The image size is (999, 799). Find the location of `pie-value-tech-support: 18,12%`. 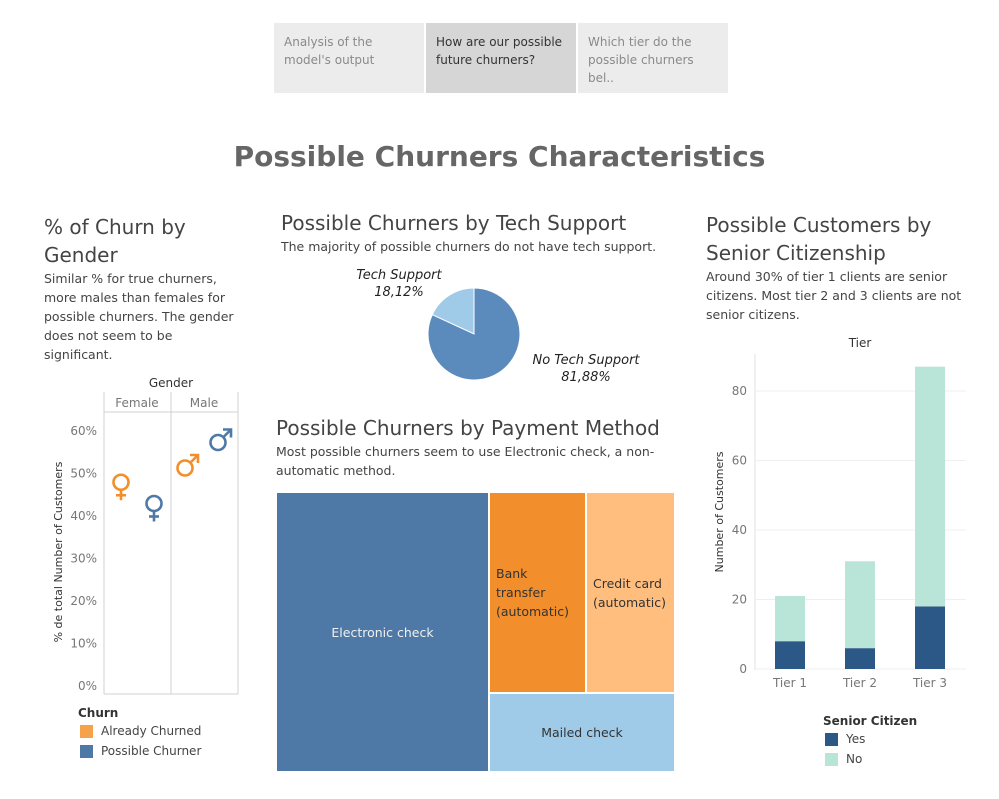

pie-value-tech-support: 18,12% is located at coordinates (399, 292).